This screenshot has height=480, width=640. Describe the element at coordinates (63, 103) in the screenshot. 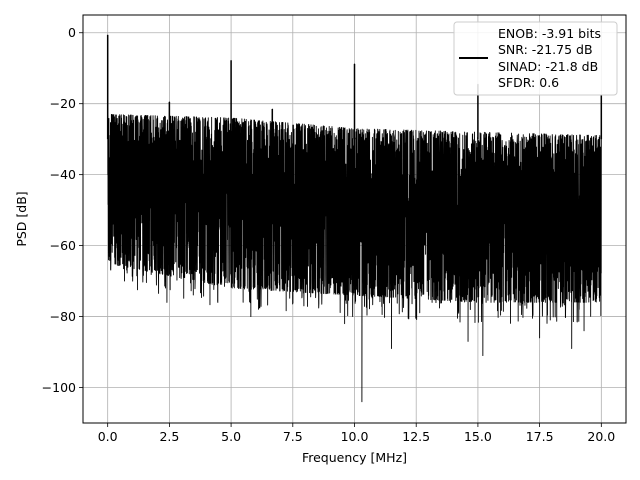

I see `y-tick-label: −20` at that location.